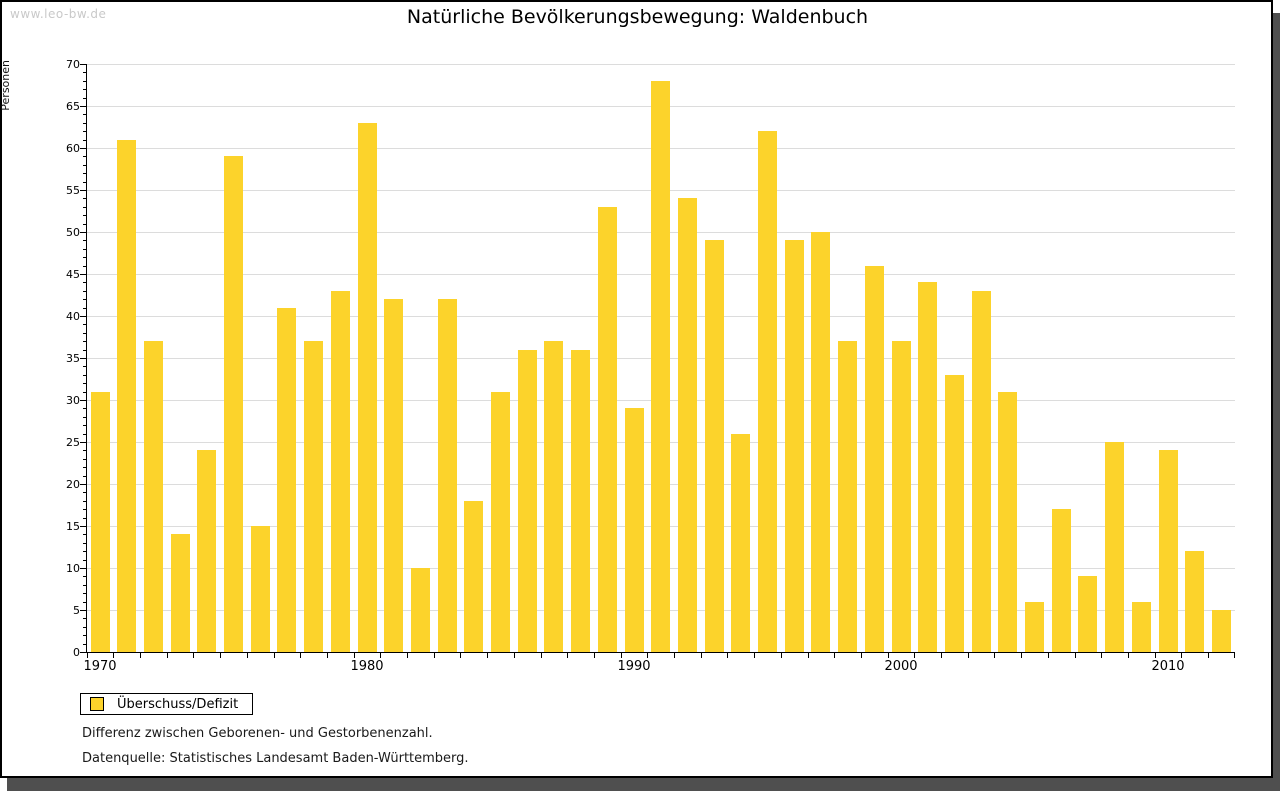 The width and height of the screenshot is (1280, 791). What do you see at coordinates (314, 496) in the screenshot?
I see `bar-1978` at bounding box center [314, 496].